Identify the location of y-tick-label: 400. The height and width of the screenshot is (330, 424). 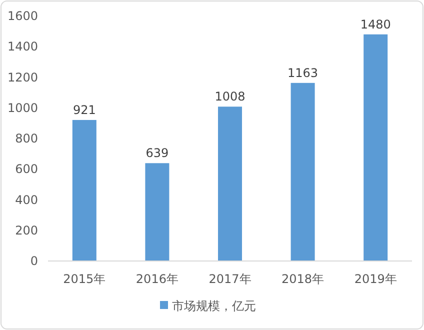
(26, 199).